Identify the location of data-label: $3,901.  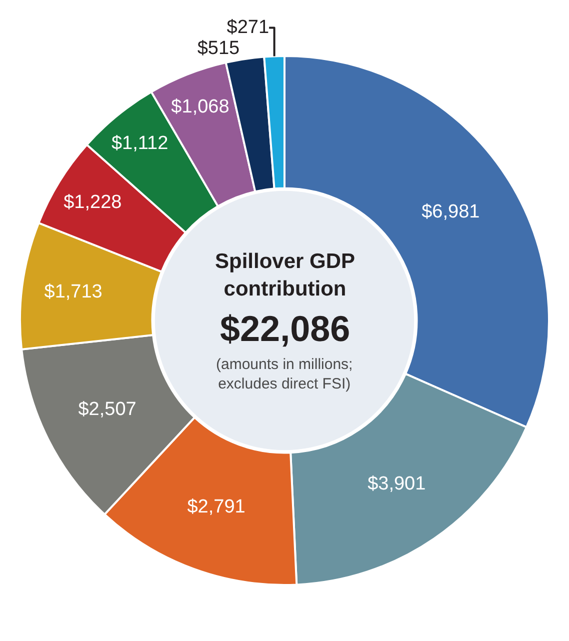
(397, 484).